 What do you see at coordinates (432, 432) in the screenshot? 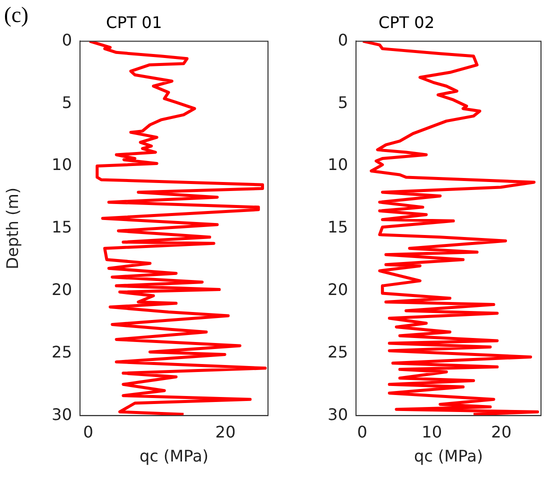
I see `x-tick-label: 10` at bounding box center [432, 432].